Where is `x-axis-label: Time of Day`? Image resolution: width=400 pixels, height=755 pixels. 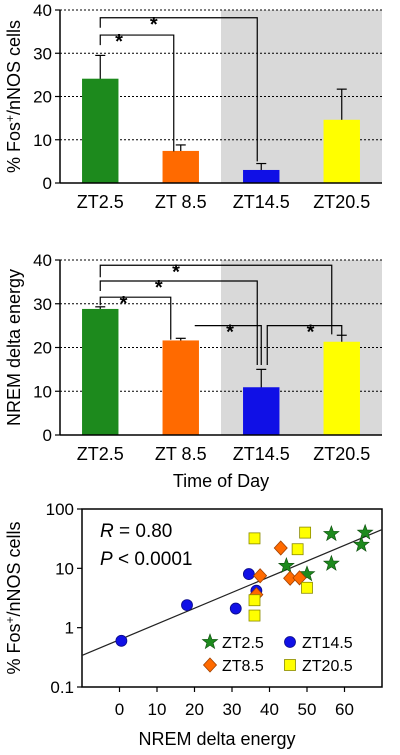
x-axis-label: Time of Day is located at coordinates (221, 481).